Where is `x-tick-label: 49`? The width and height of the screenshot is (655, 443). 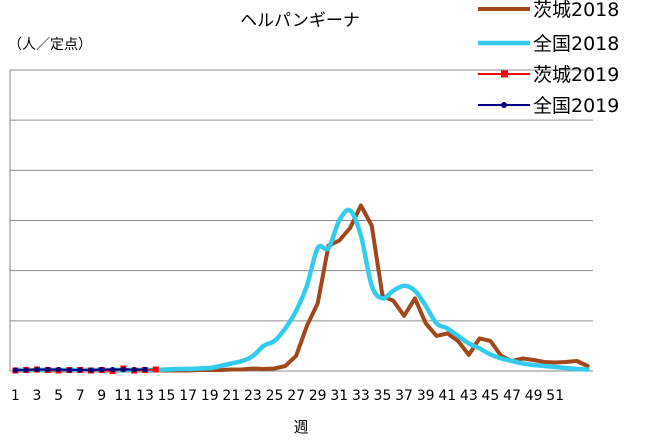 x-tick-label: 49 is located at coordinates (534, 396).